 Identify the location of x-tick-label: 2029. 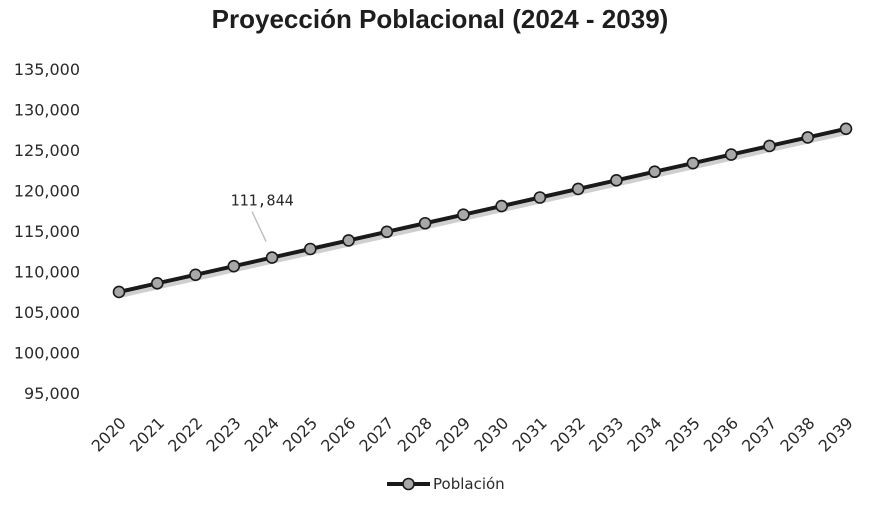
(453, 434).